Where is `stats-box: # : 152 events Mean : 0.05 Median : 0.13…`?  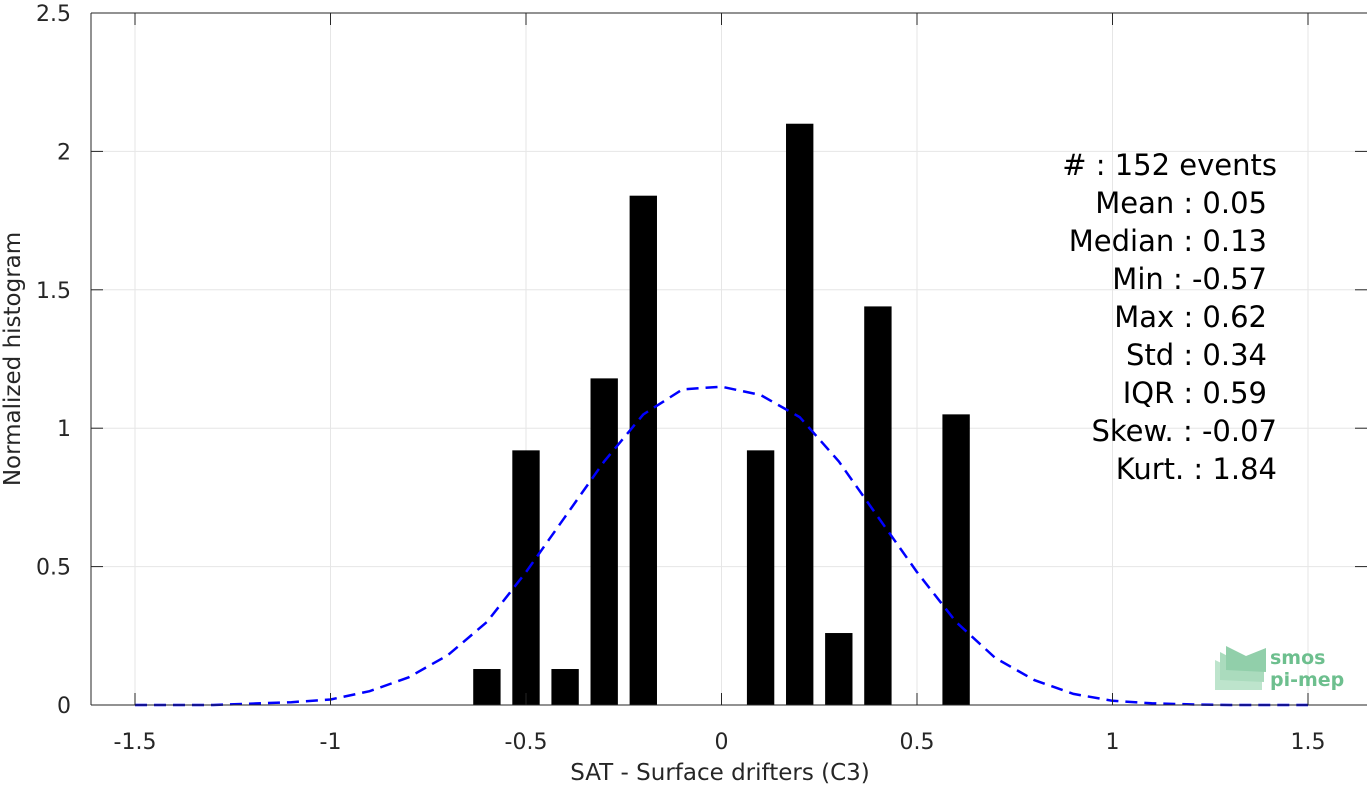
stats-box: # : 152 events Mean : 0.05 Median : 0.13… is located at coordinates (1169, 317).